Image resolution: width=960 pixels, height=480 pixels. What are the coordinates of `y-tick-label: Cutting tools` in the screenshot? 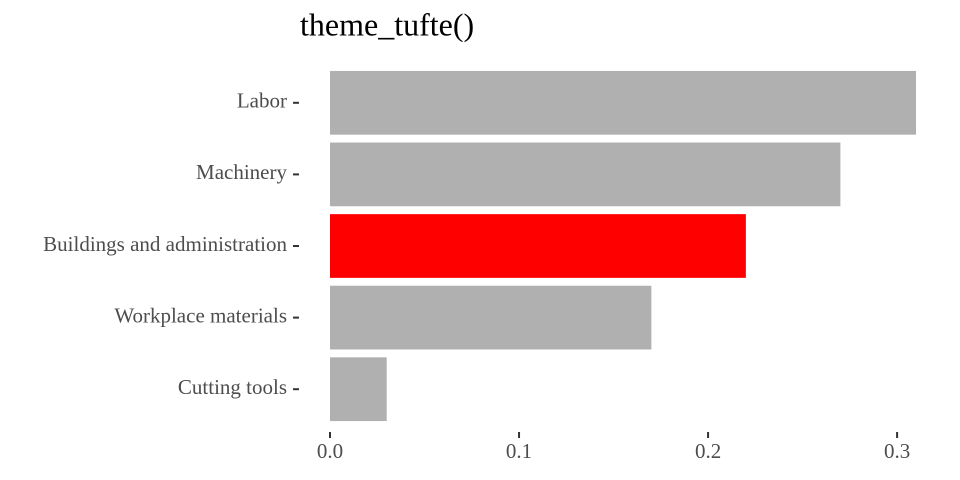 It's located at (232, 387).